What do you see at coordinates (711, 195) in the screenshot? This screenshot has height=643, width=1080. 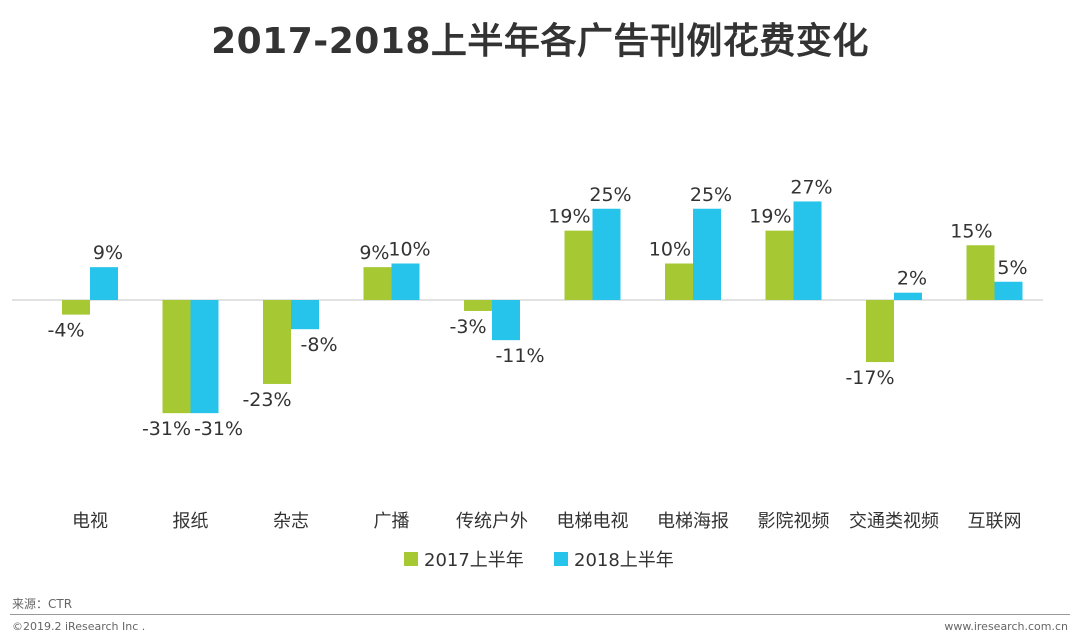 I see `data-label-2018-6: 25%` at bounding box center [711, 195].